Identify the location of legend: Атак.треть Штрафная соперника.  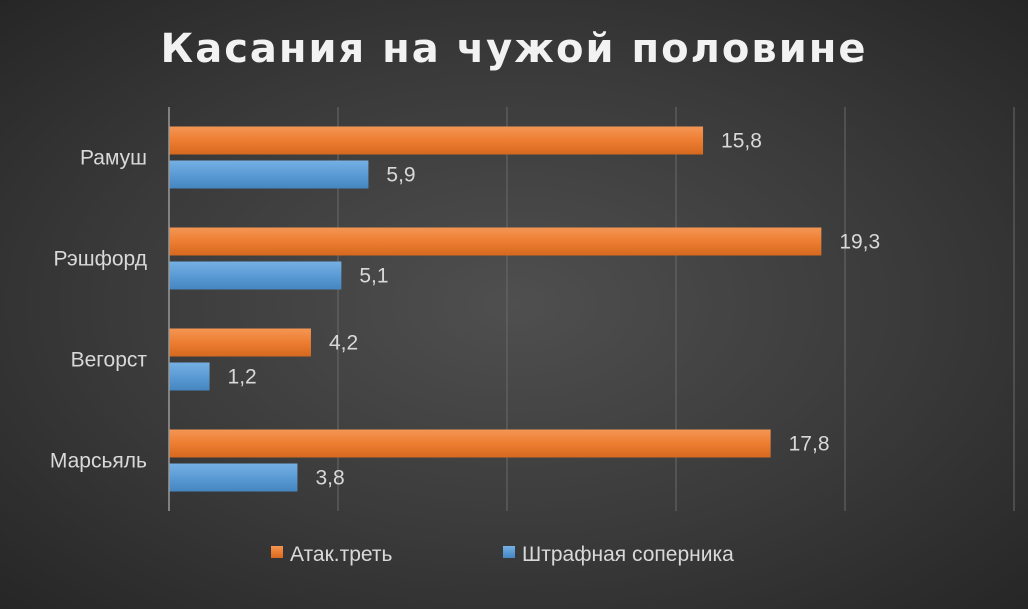
(502, 554).